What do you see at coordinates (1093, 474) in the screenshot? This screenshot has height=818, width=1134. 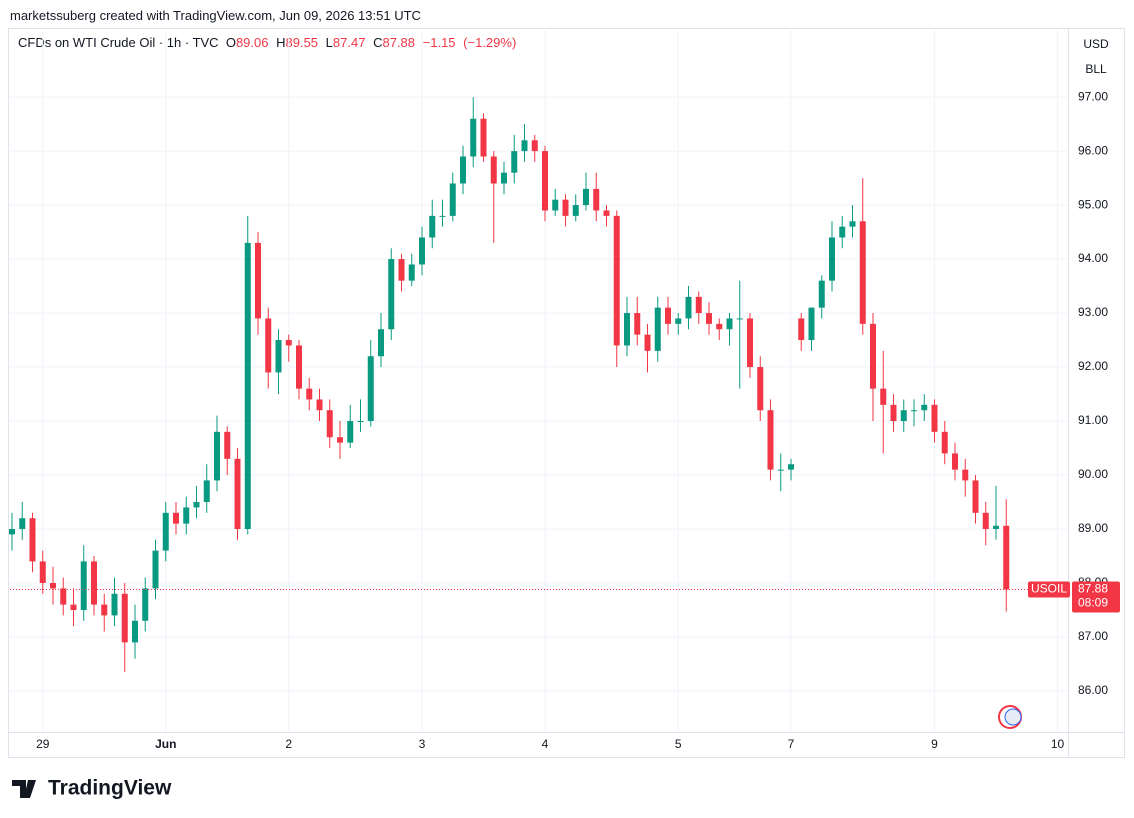 I see `y-tick-label: 90.00` at bounding box center [1093, 474].